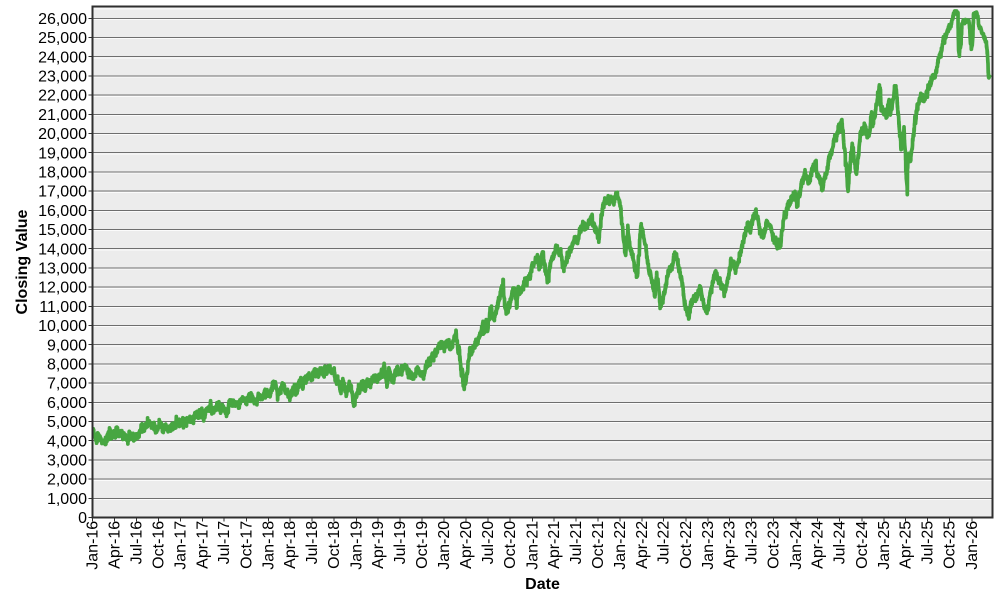 This screenshot has width=1000, height=600. I want to click on svg-text: 8,000, so click(67, 365).